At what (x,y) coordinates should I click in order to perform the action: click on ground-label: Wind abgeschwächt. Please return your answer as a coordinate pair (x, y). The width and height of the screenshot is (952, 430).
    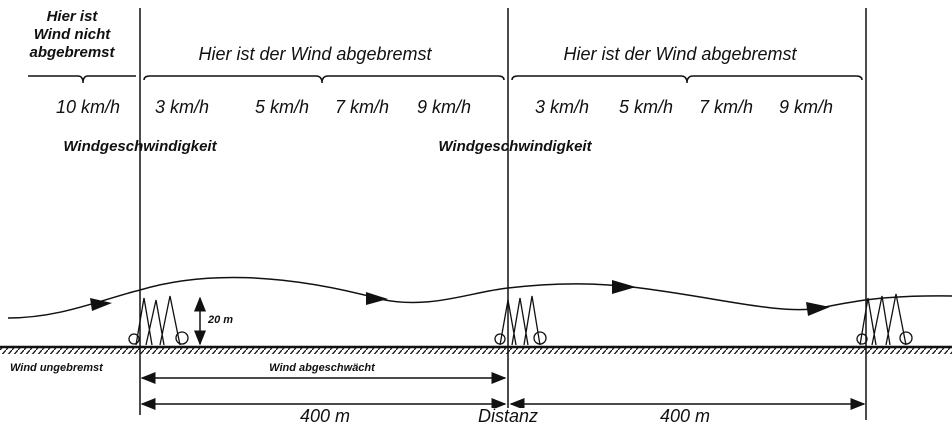
    Looking at the image, I should click on (322, 368).